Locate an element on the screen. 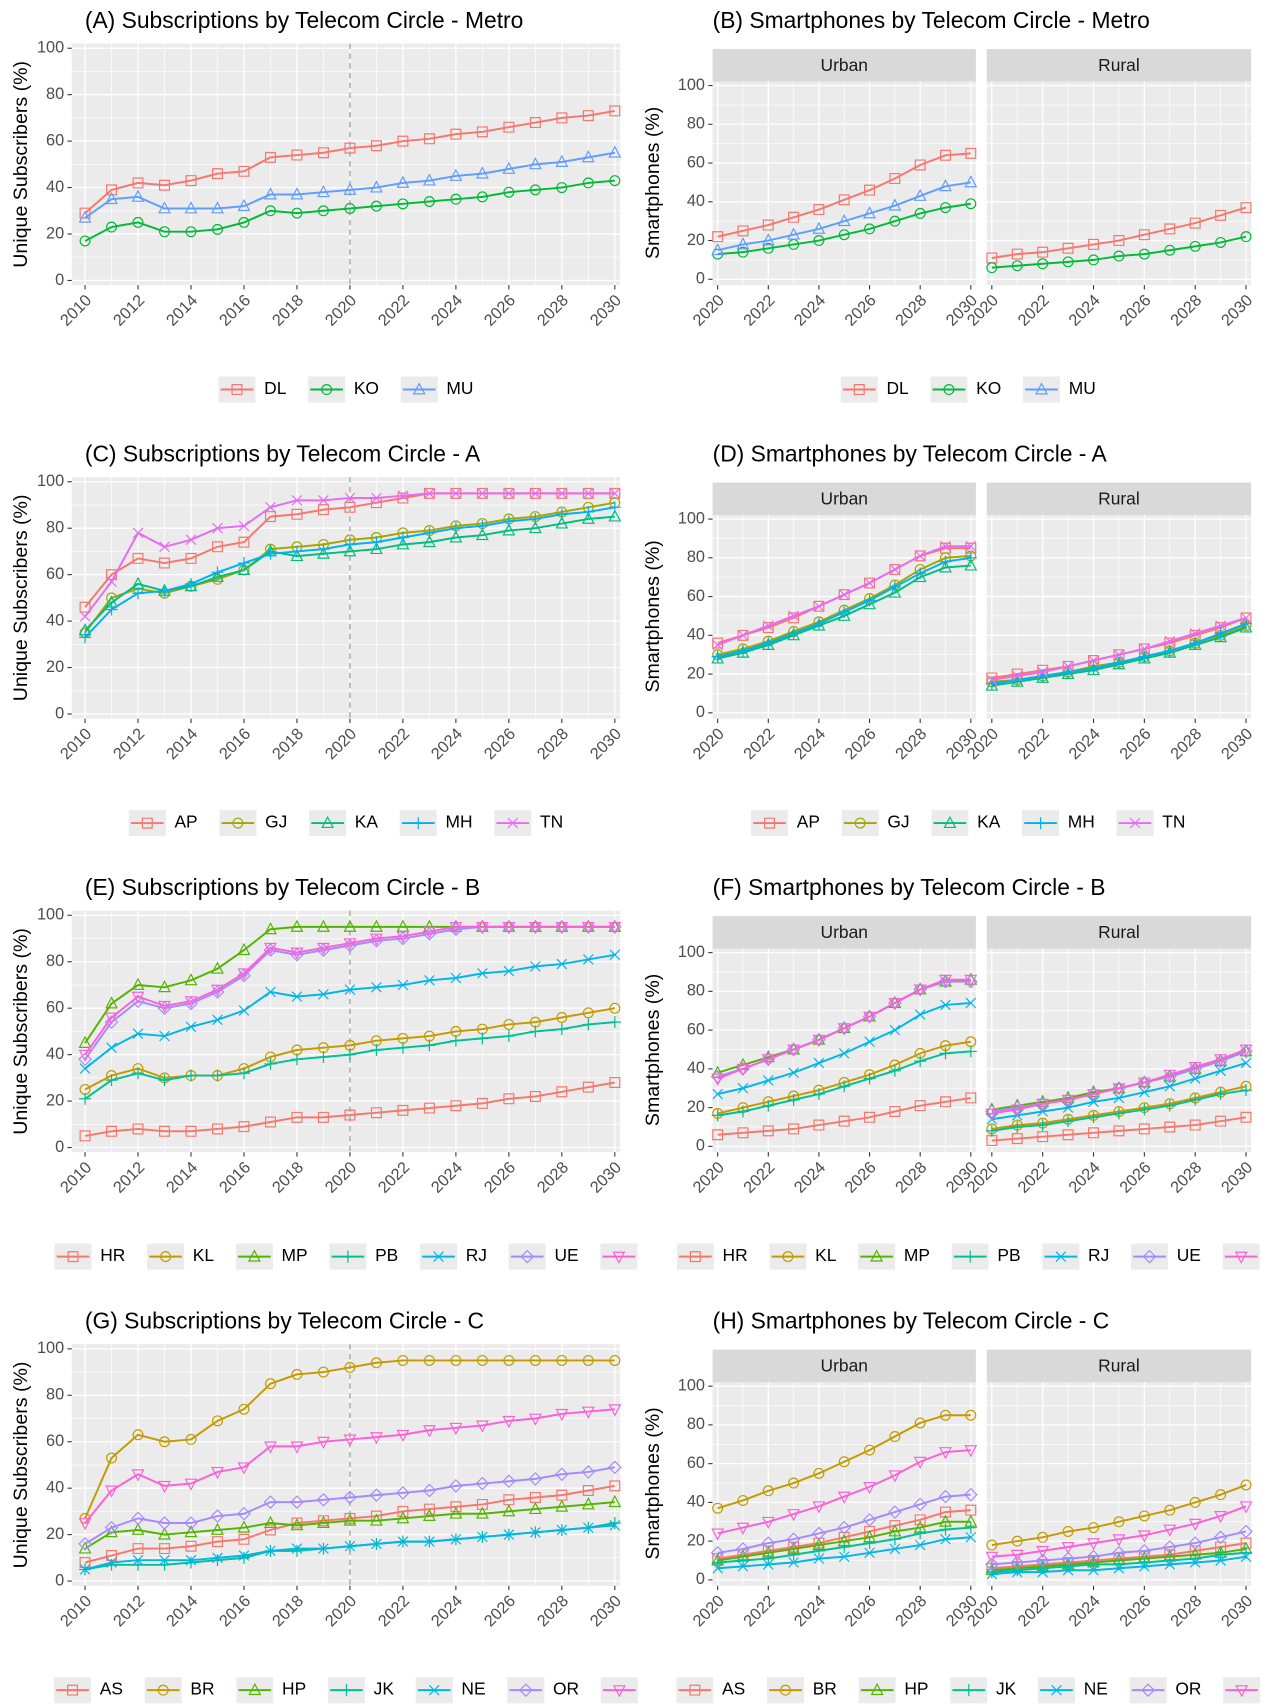 The image size is (1262, 1706). x-tick-label: 2020 is located at coordinates (709, 744).